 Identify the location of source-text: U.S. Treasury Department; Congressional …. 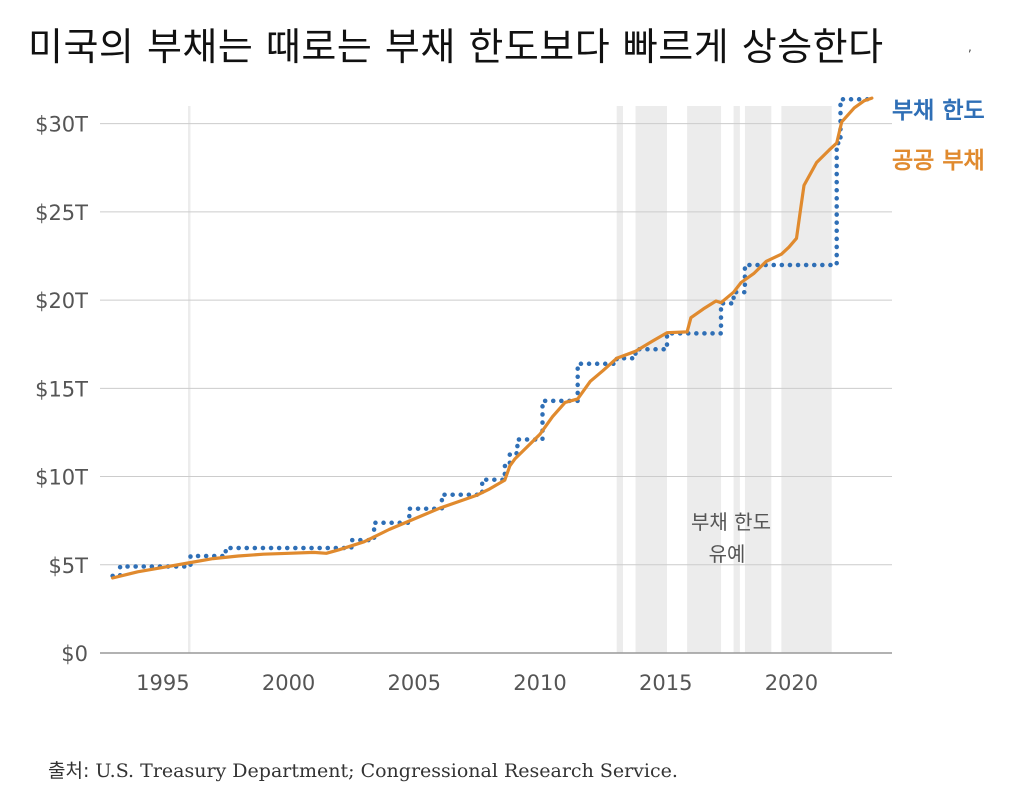
(383, 771).